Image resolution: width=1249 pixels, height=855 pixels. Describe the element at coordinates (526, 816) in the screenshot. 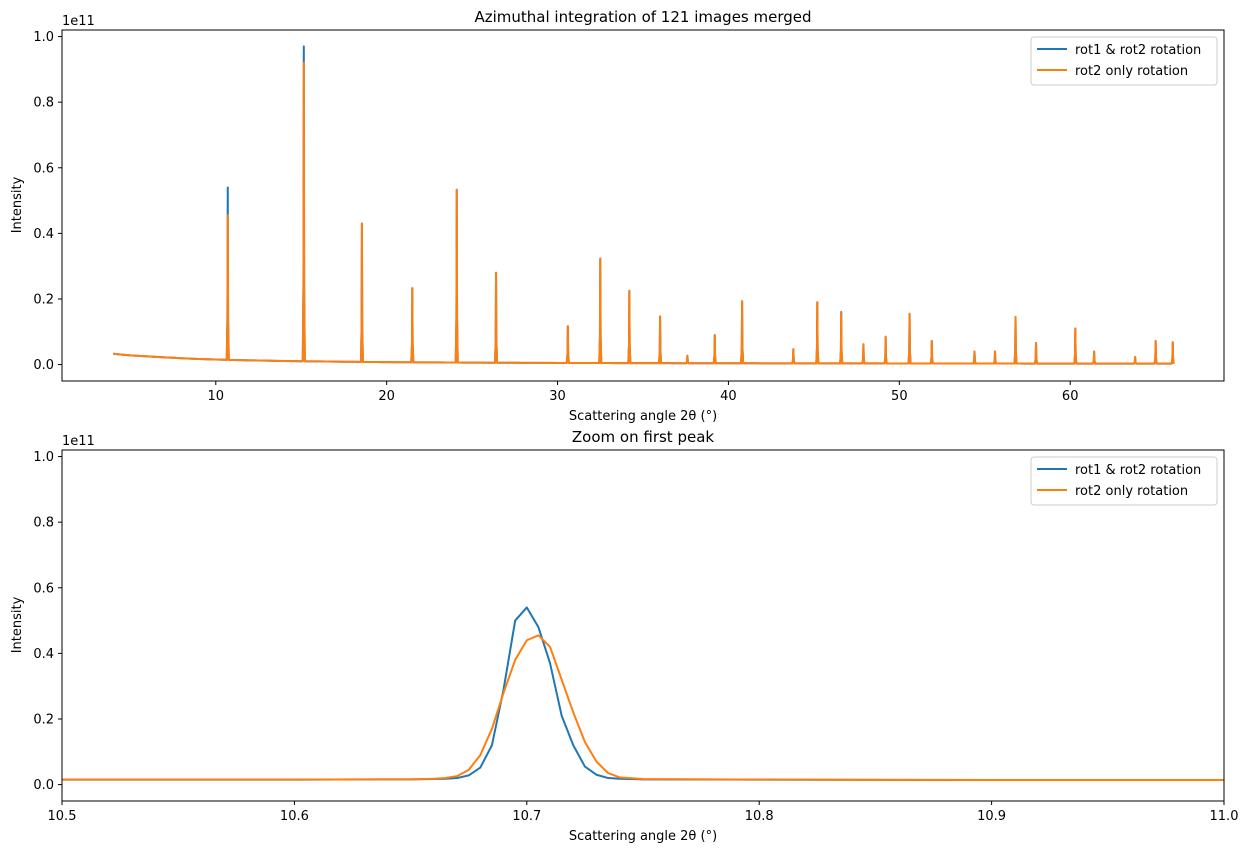

I see `x-tick-label: 10.7` at that location.